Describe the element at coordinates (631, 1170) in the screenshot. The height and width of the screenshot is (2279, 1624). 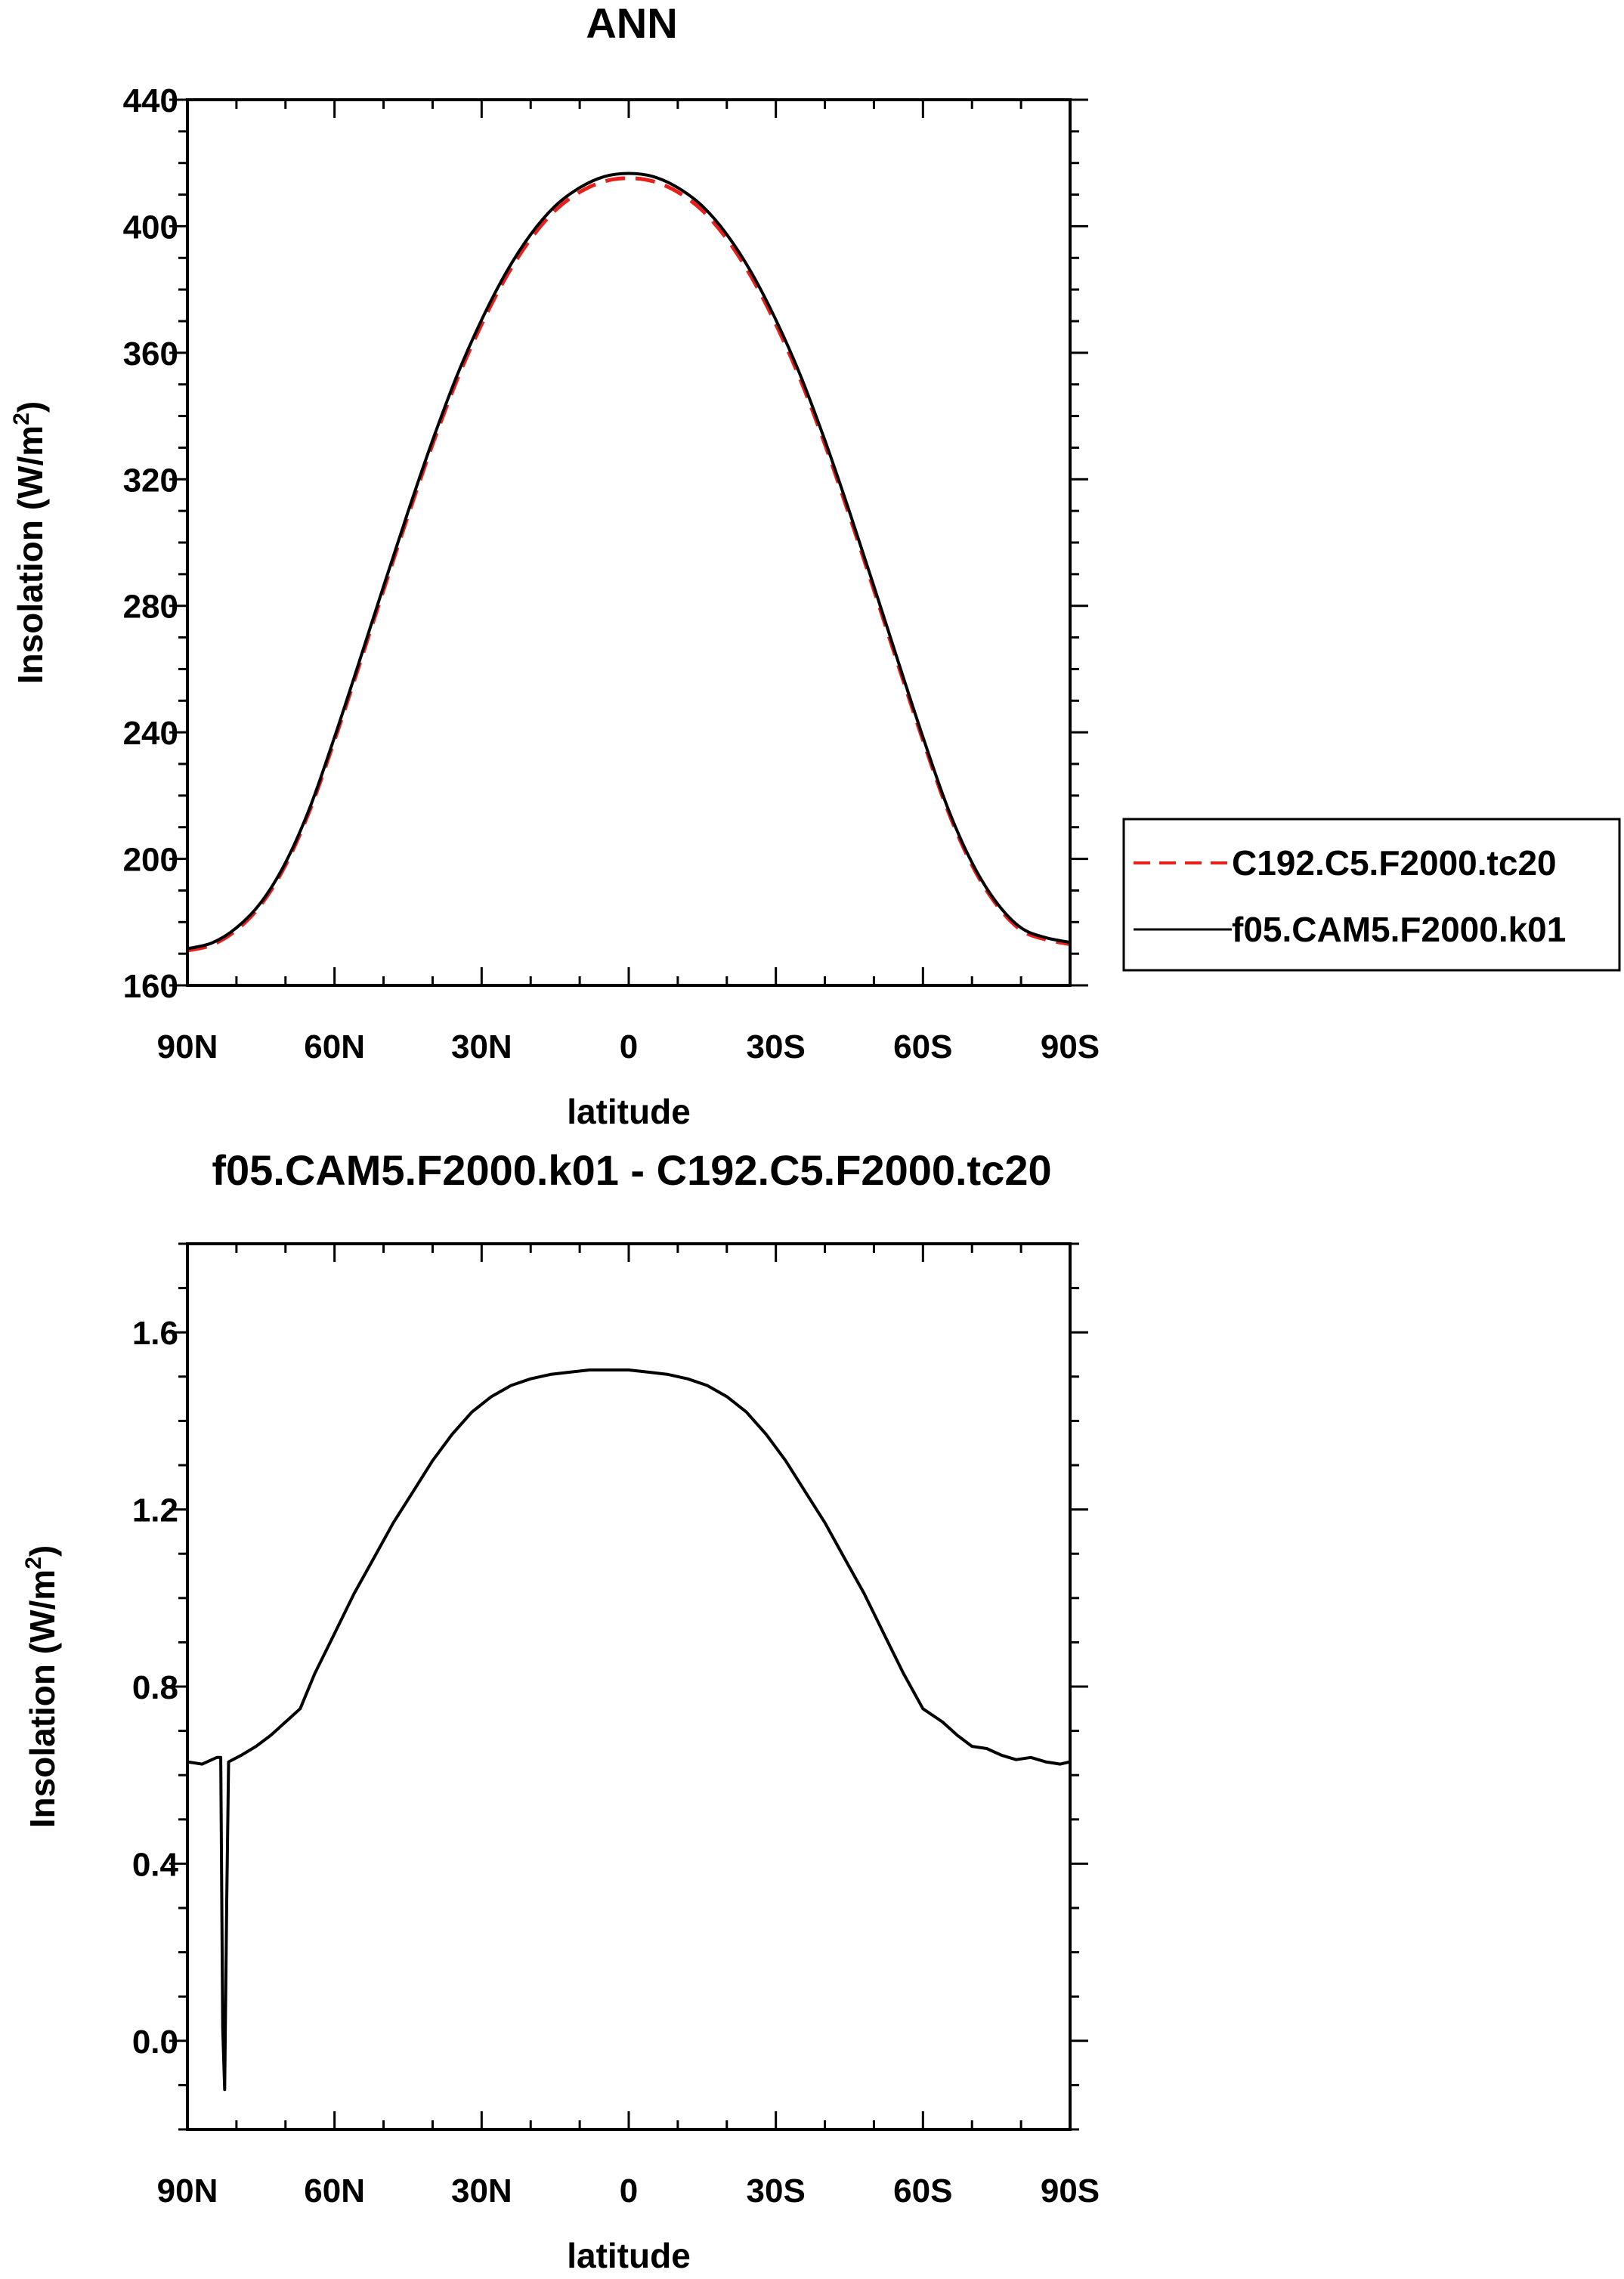
I see `panel-2-title: f05.CAM5.F2000.k01 - C192.C5.F2000.tc20` at that location.